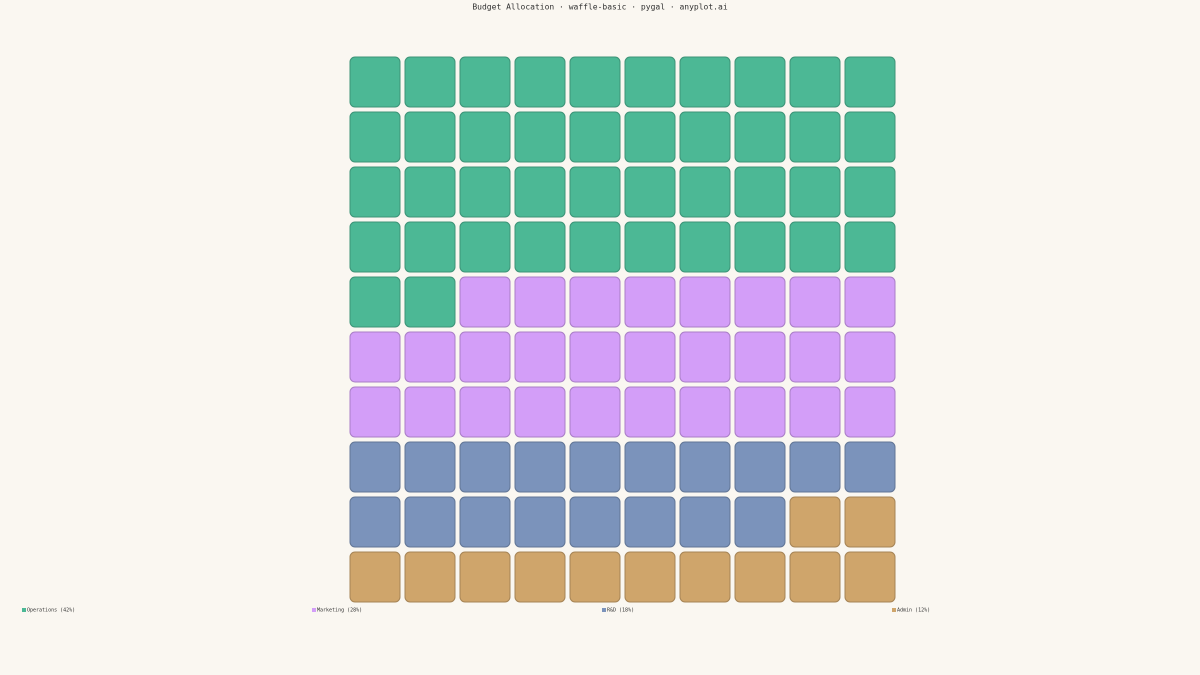  I want to click on legend-label: Operations (42%), so click(51, 611).